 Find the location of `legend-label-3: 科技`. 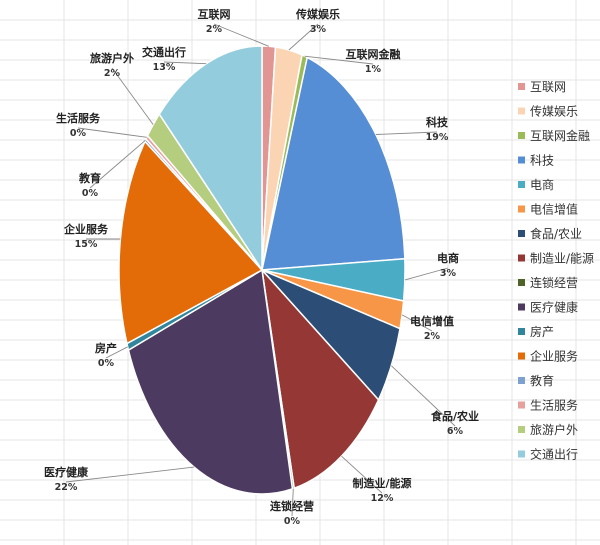

legend-label-3: 科技 is located at coordinates (542, 161).